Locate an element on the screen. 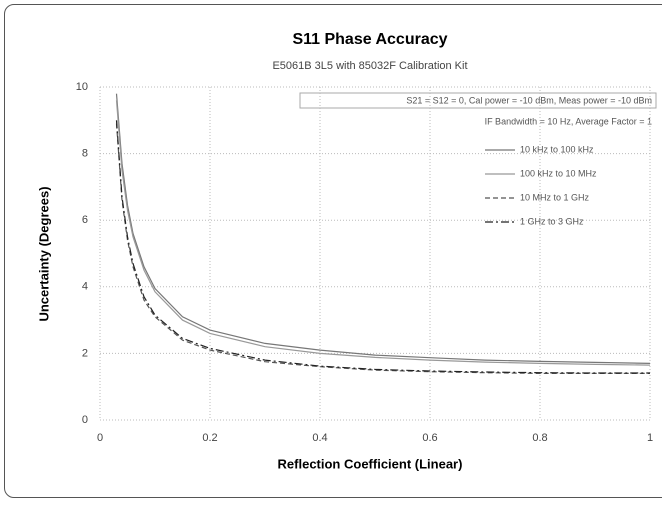  x-tick-label: 0.2 is located at coordinates (209, 438).